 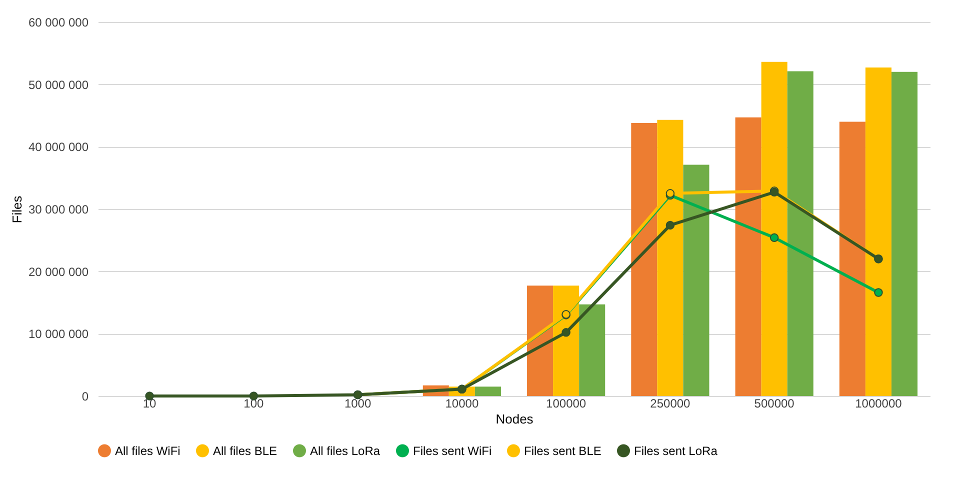 I want to click on legend-label: All files LoRa, so click(x=345, y=451).